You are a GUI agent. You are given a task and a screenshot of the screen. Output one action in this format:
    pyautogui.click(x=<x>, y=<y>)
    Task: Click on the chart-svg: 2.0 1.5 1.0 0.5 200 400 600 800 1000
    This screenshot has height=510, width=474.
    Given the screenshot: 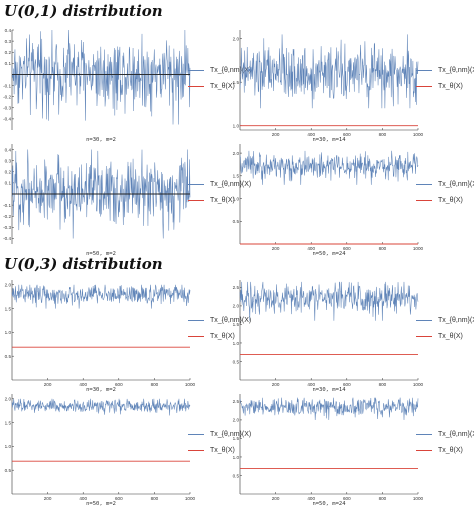 What is the action you would take?
    pyautogui.click(x=100, y=333)
    